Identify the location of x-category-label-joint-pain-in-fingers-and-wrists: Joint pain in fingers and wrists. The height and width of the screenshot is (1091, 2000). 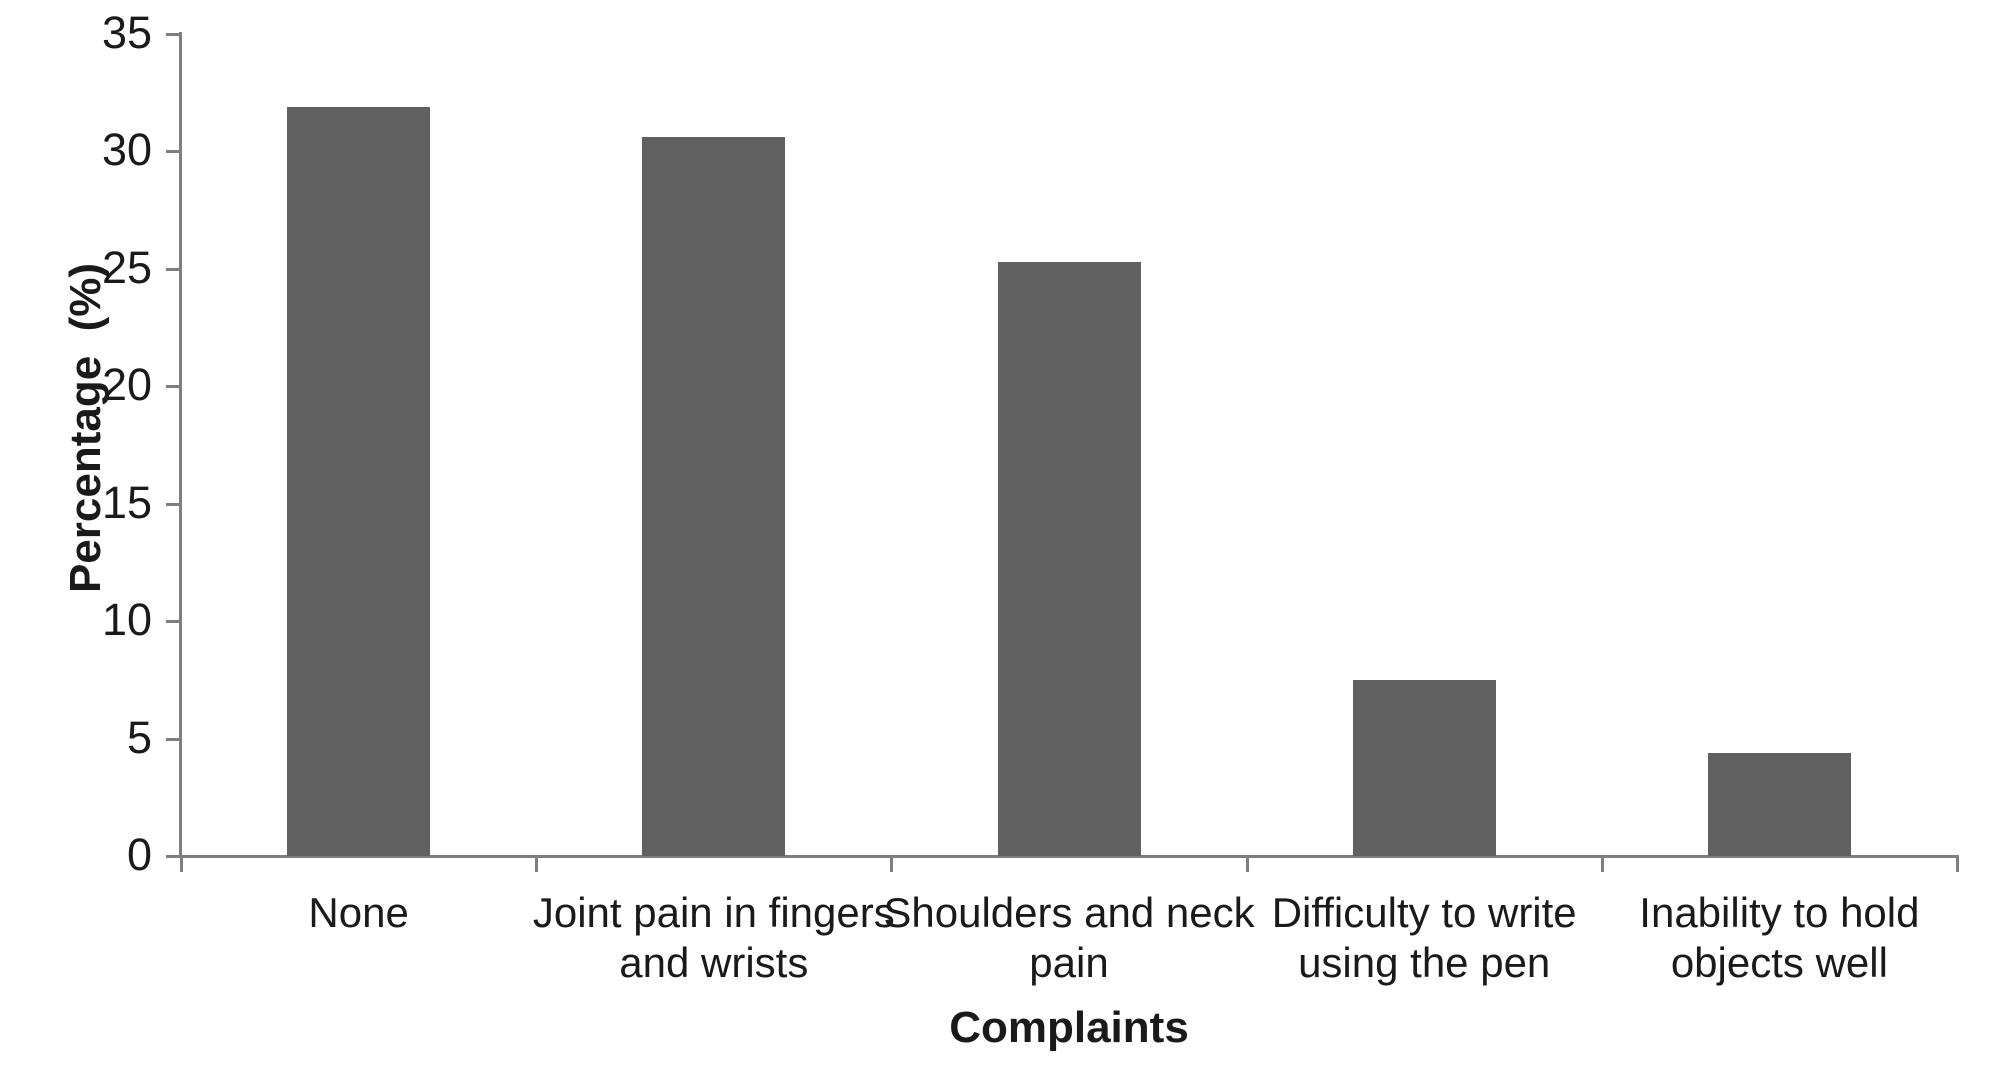
(713, 937).